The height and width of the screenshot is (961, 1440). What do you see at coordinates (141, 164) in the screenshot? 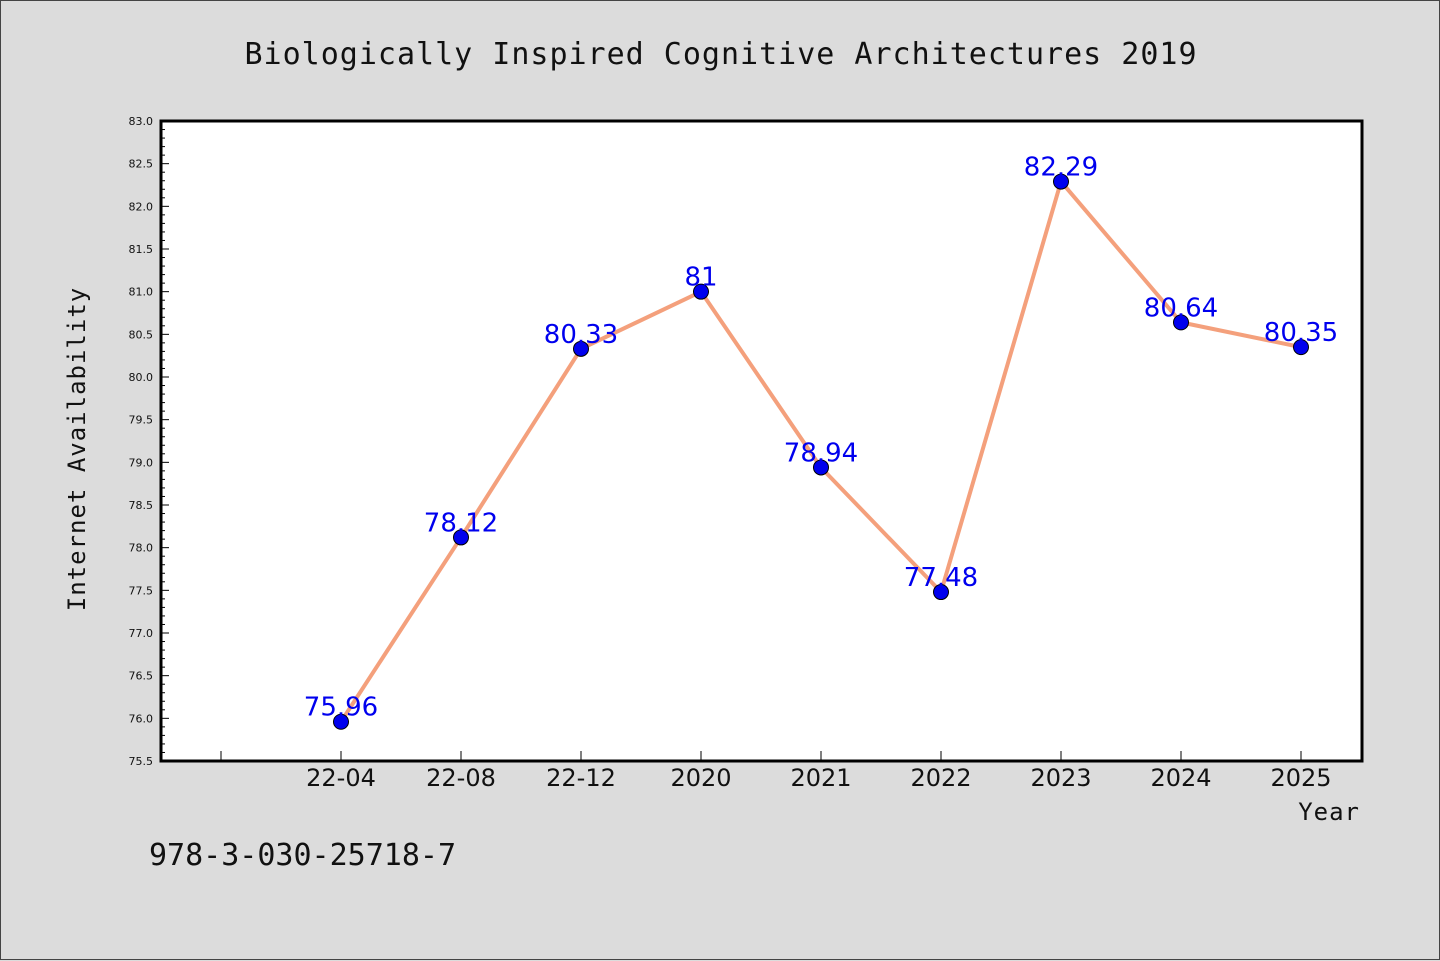
I see `y-tick-label: 82.5` at bounding box center [141, 164].